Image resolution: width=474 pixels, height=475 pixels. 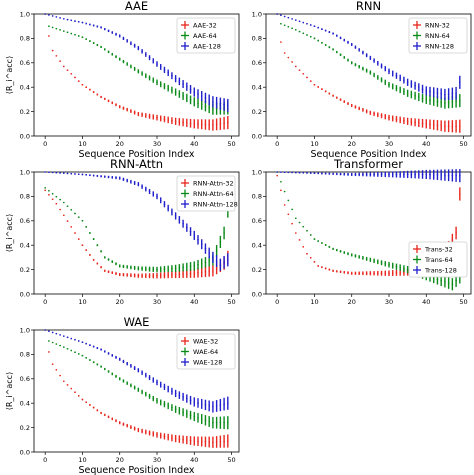 I want to click on y-tick-label: 0.6, so click(x=257, y=221).